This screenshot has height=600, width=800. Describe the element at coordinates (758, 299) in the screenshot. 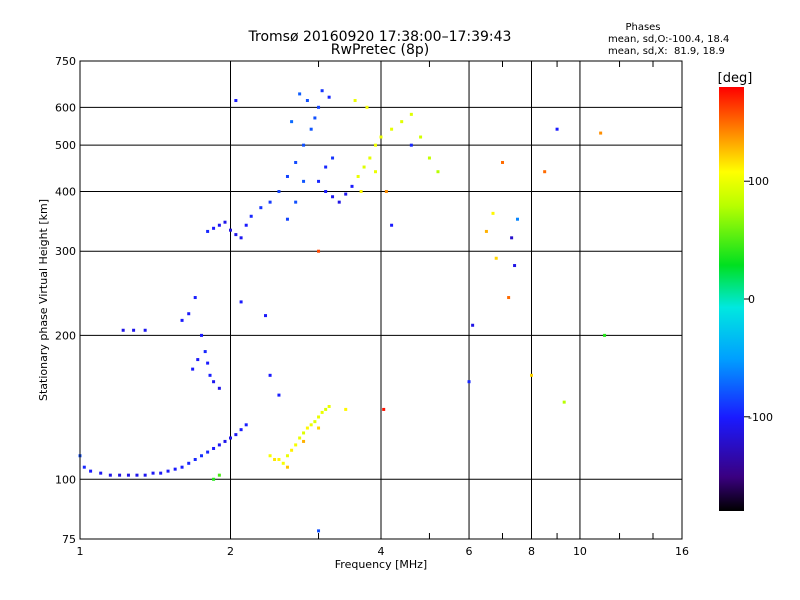

I see `colorbar-ticks: 100 0 -100` at that location.